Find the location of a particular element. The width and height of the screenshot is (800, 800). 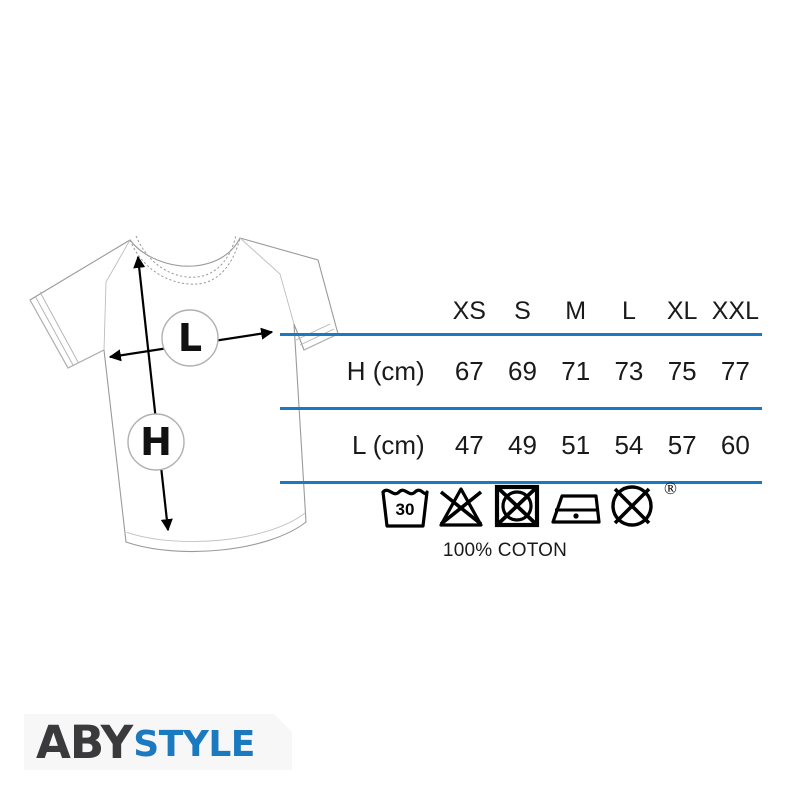

cell-l-xl: 57 is located at coordinates (682, 445).